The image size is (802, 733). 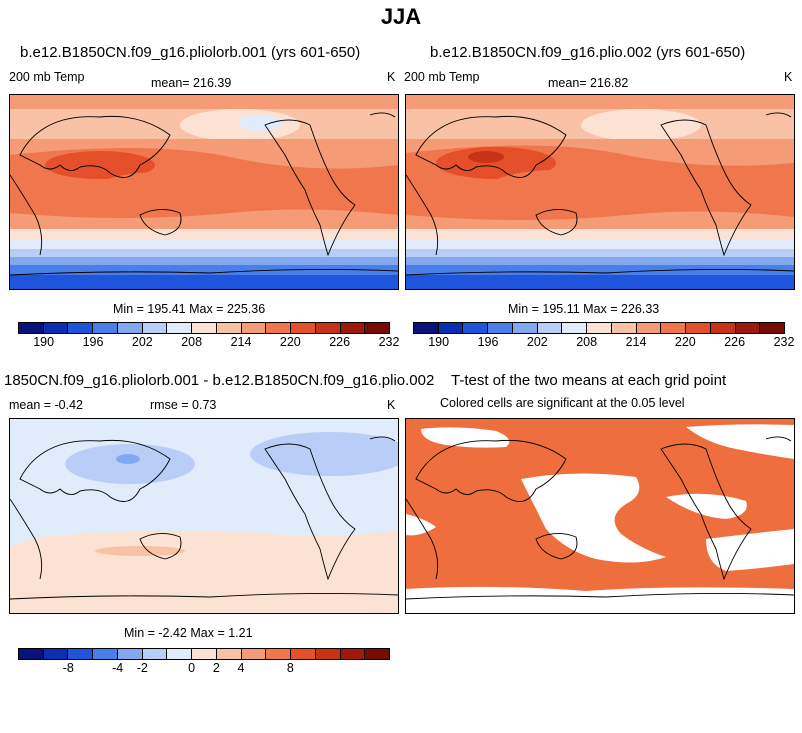 I want to click on panel3-rmse: rmse = 0.73, so click(x=183, y=405).